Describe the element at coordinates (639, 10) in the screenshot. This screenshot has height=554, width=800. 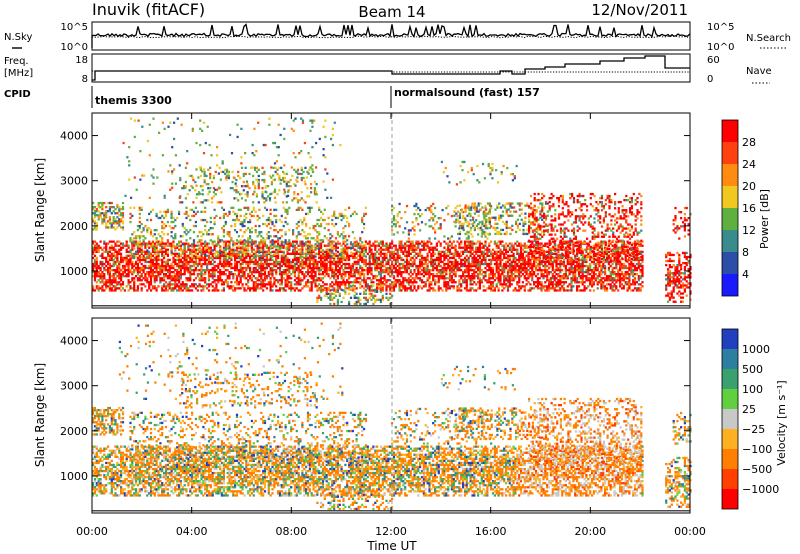
I see `date-title: 12/Nov/2011` at that location.